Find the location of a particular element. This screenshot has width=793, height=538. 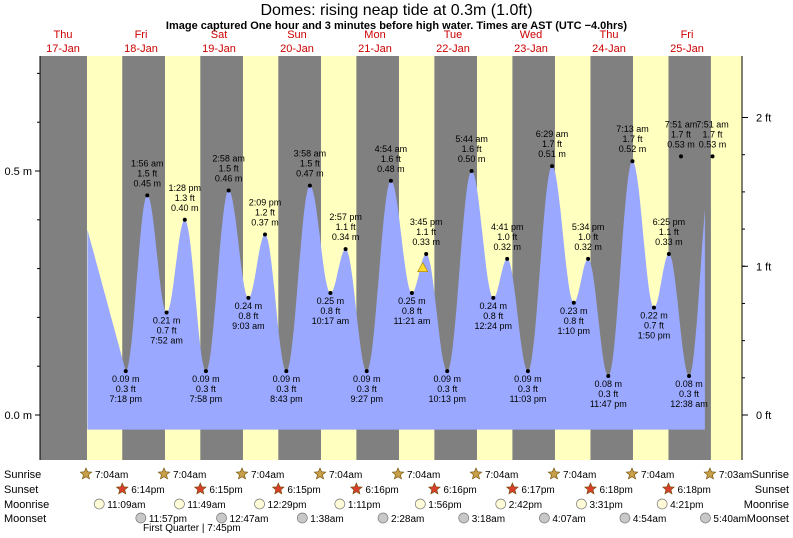

moonset-time: 1:38am is located at coordinates (326, 519).